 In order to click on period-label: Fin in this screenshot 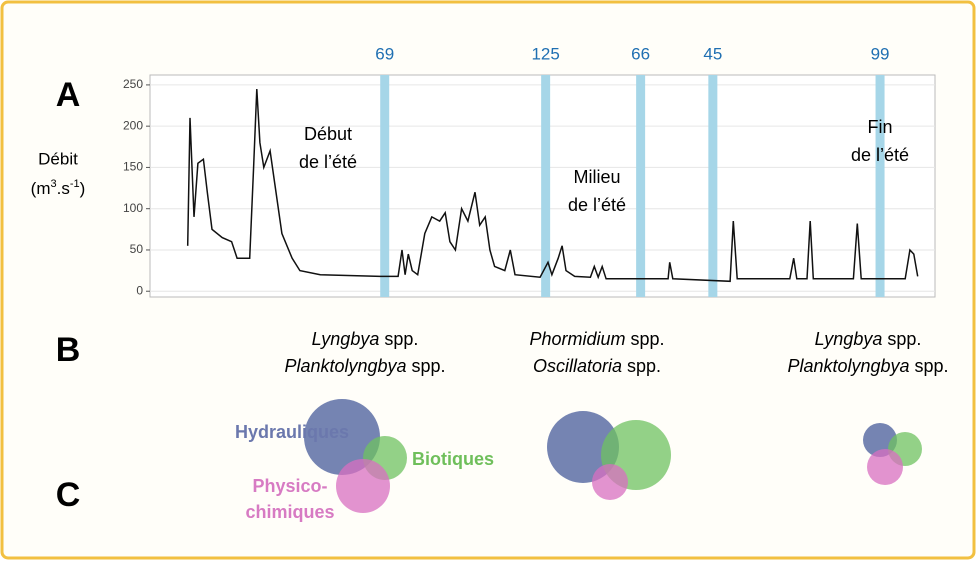, I will do `click(879, 127)`.